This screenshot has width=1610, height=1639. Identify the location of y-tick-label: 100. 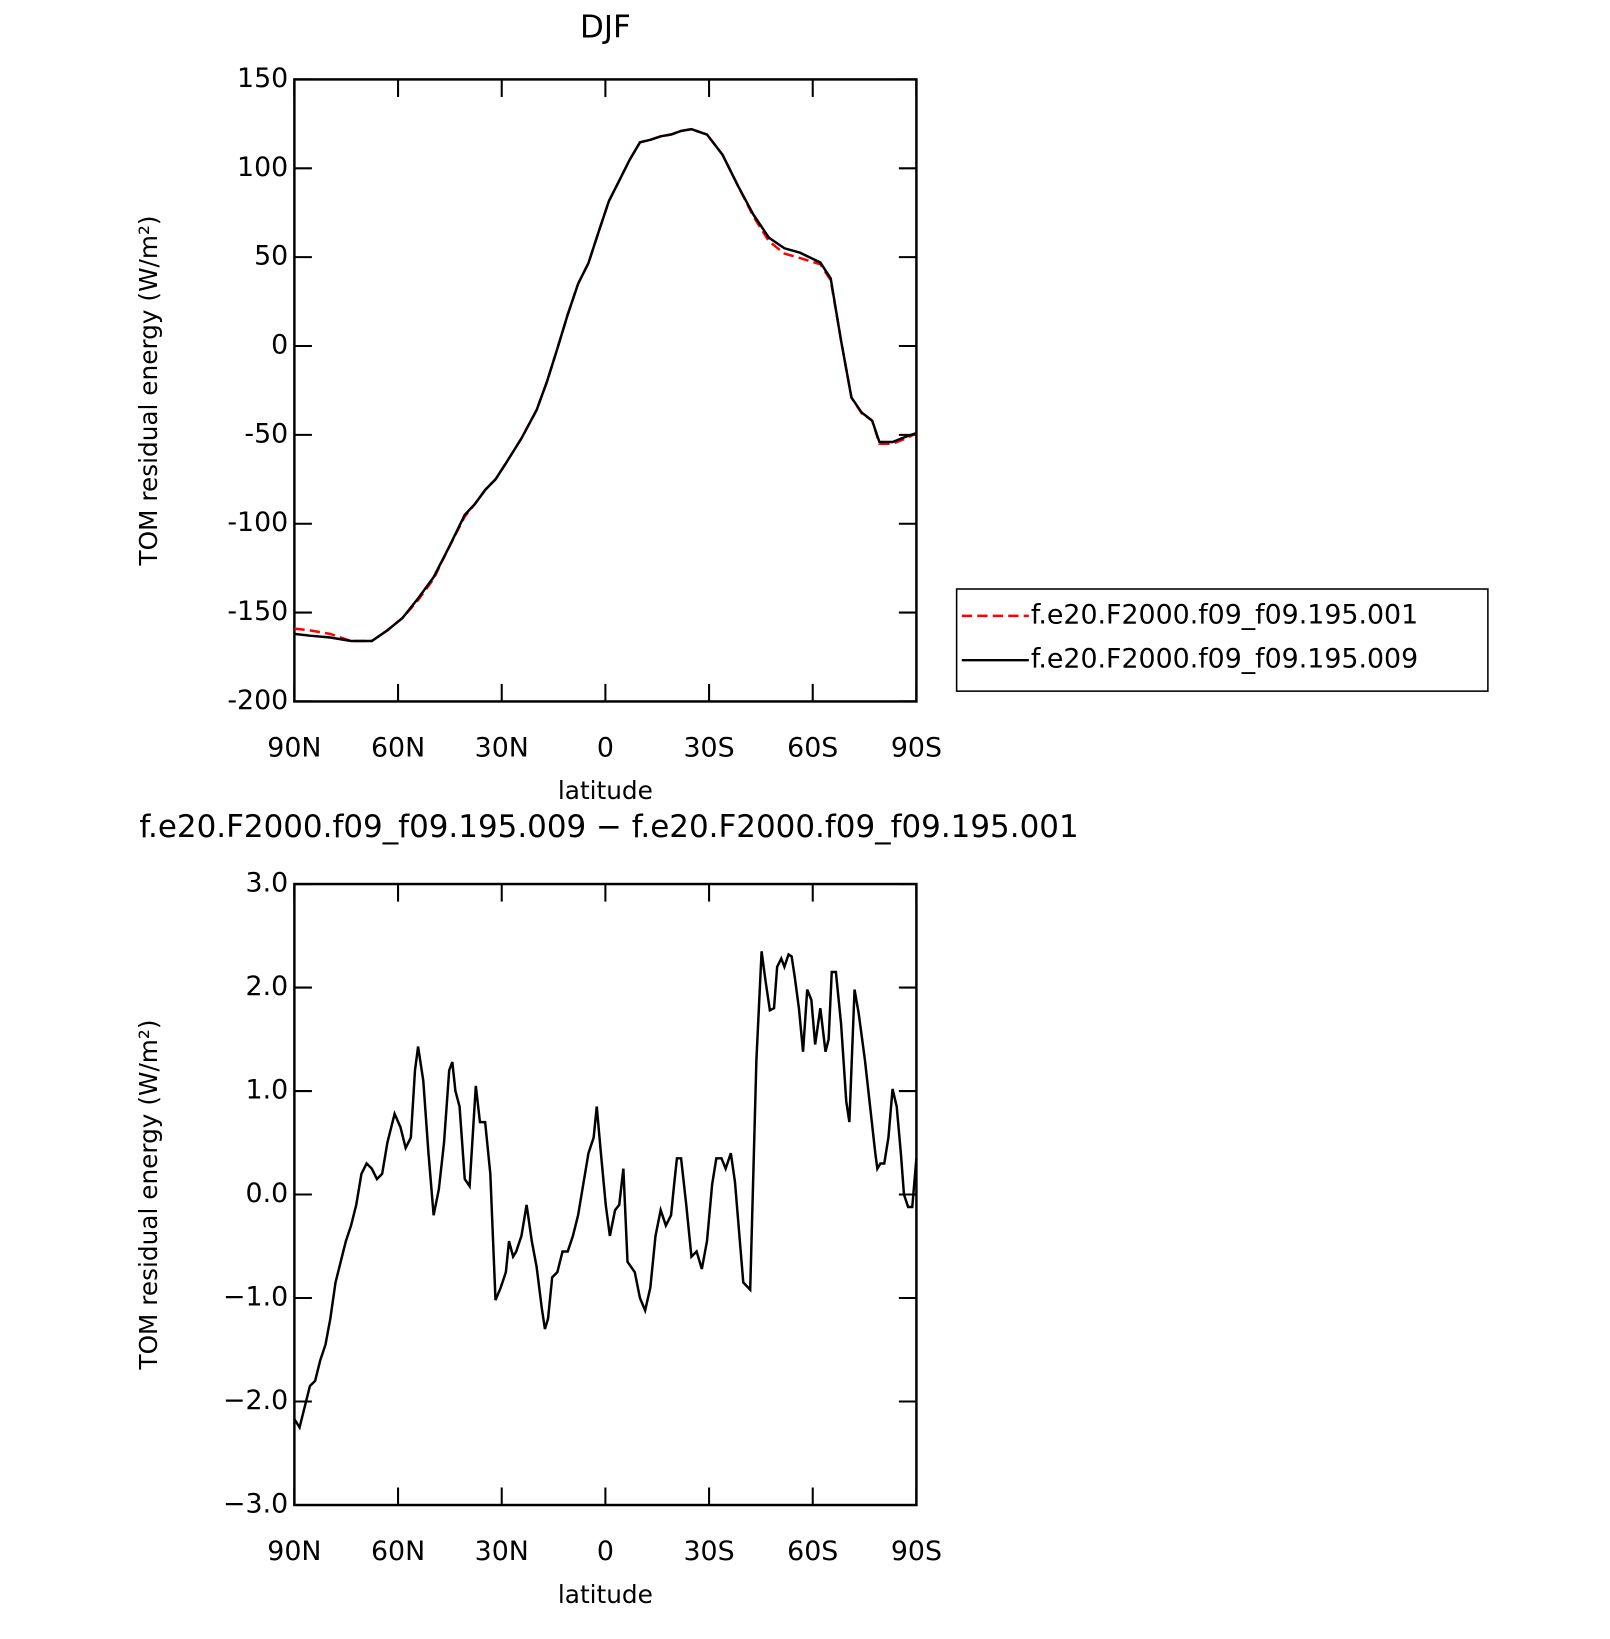
(262, 167).